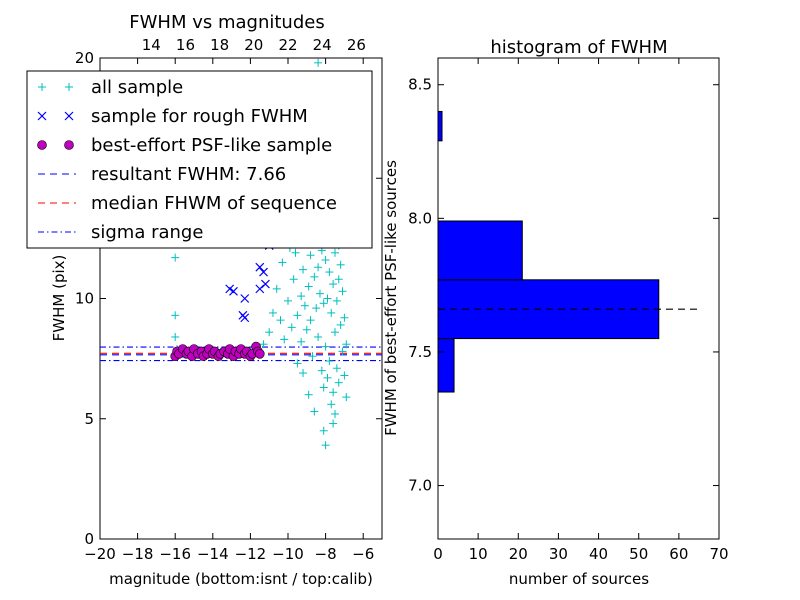 The width and height of the screenshot is (800, 600). What do you see at coordinates (151, 45) in the screenshot?
I see `top-x-tick-label: 14` at bounding box center [151, 45].